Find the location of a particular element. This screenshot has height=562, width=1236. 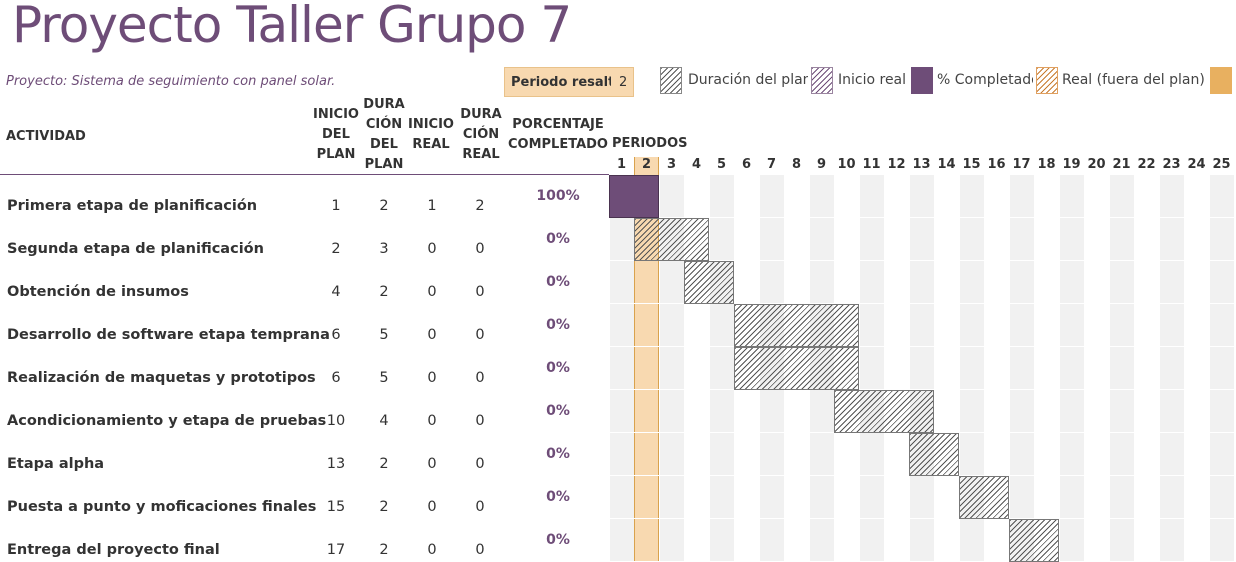

period-number: 24 is located at coordinates (1196, 164).